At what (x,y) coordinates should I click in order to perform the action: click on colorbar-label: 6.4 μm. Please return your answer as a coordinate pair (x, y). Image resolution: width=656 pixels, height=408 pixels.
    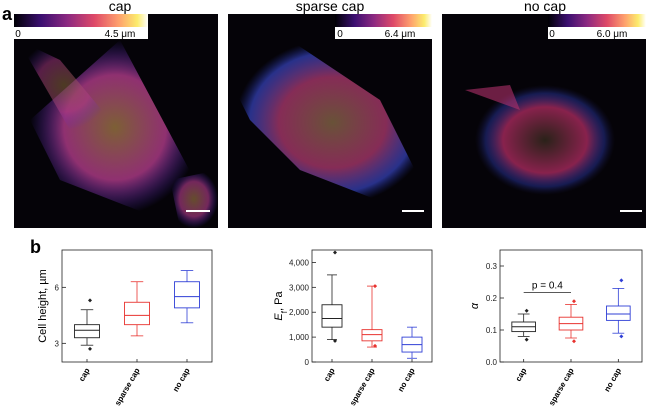
    Looking at the image, I should click on (400, 34).